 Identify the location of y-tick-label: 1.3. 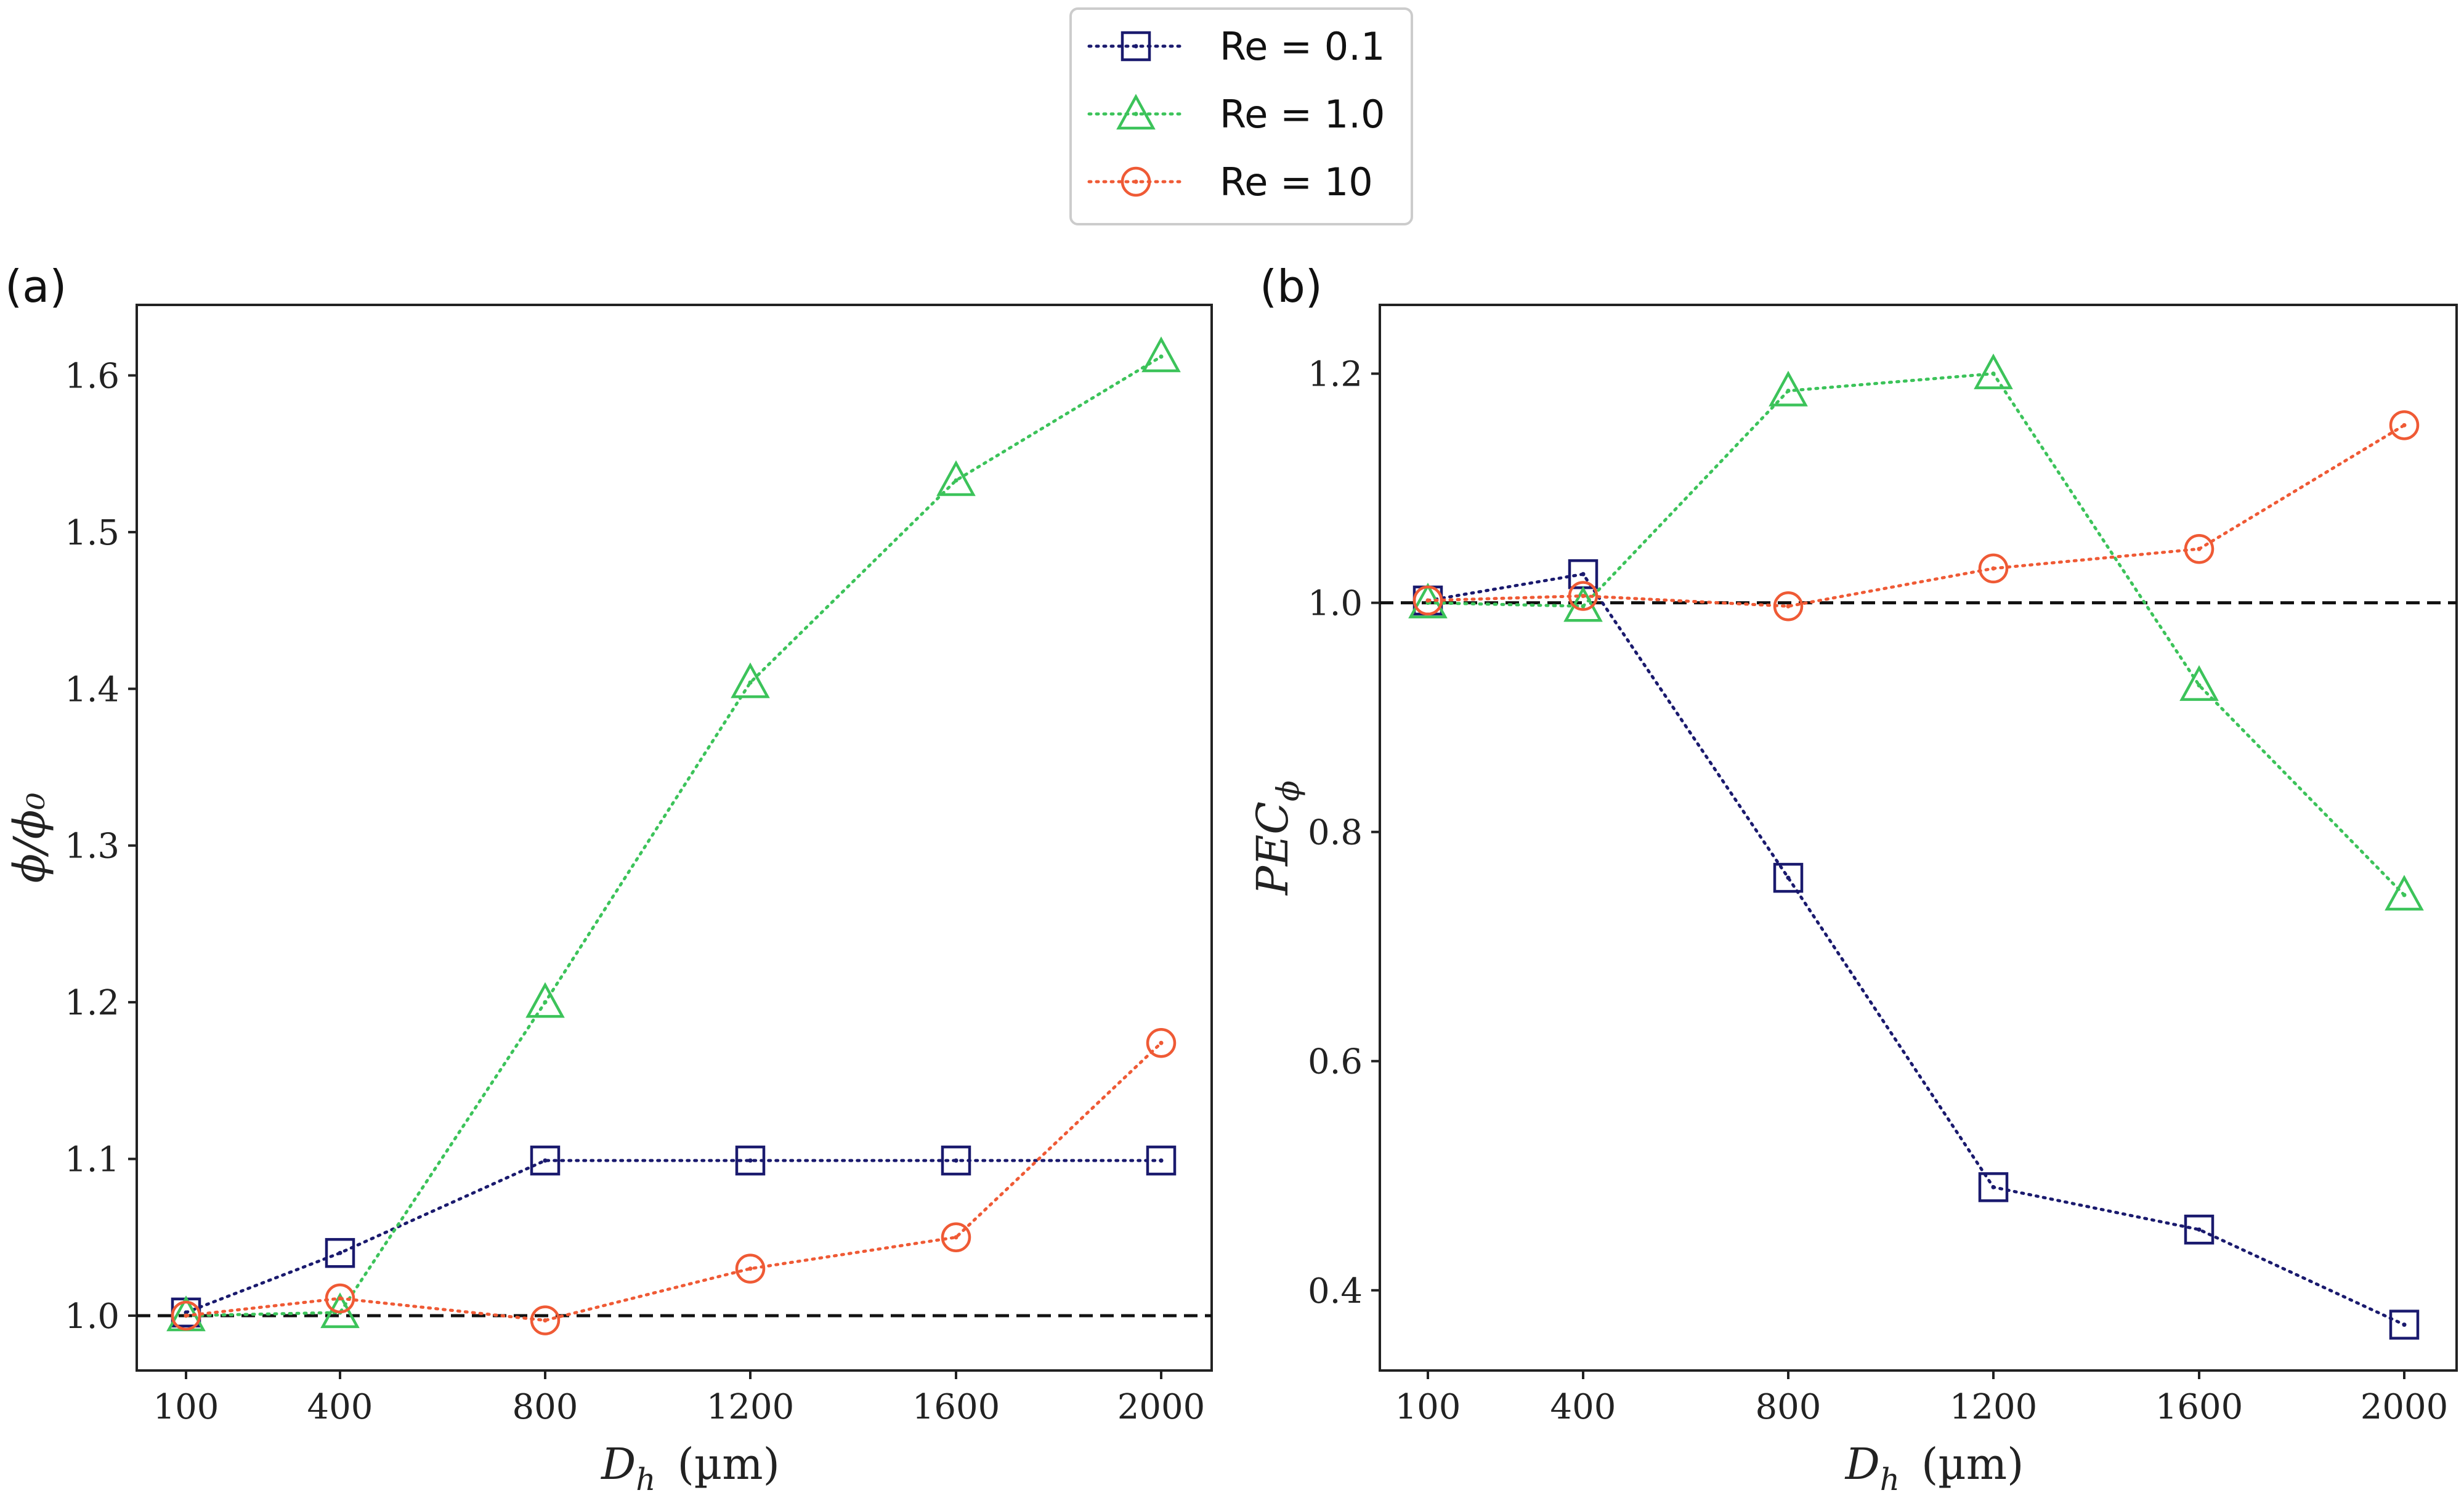
(92, 847).